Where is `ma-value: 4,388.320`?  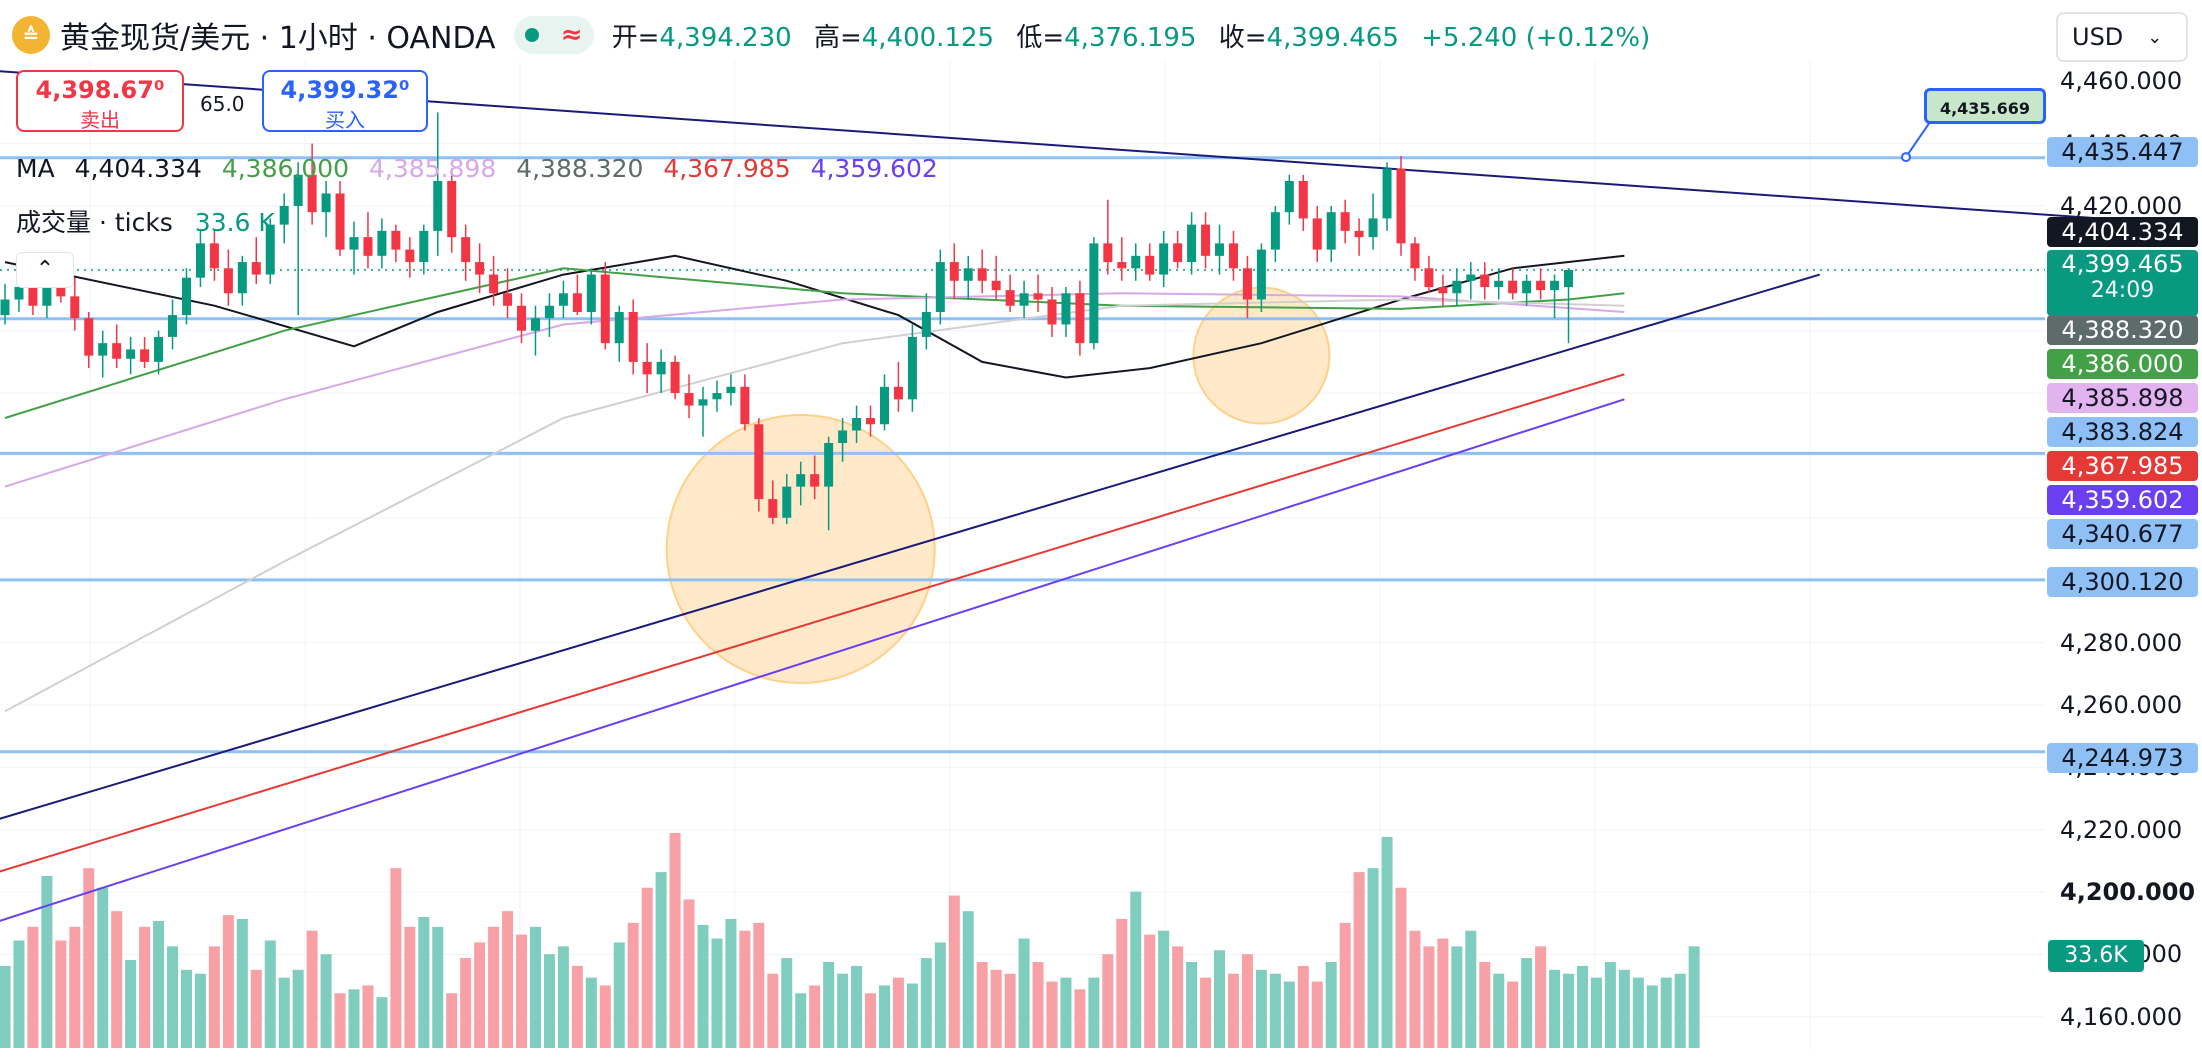
ma-value: 4,388.320 is located at coordinates (580, 168).